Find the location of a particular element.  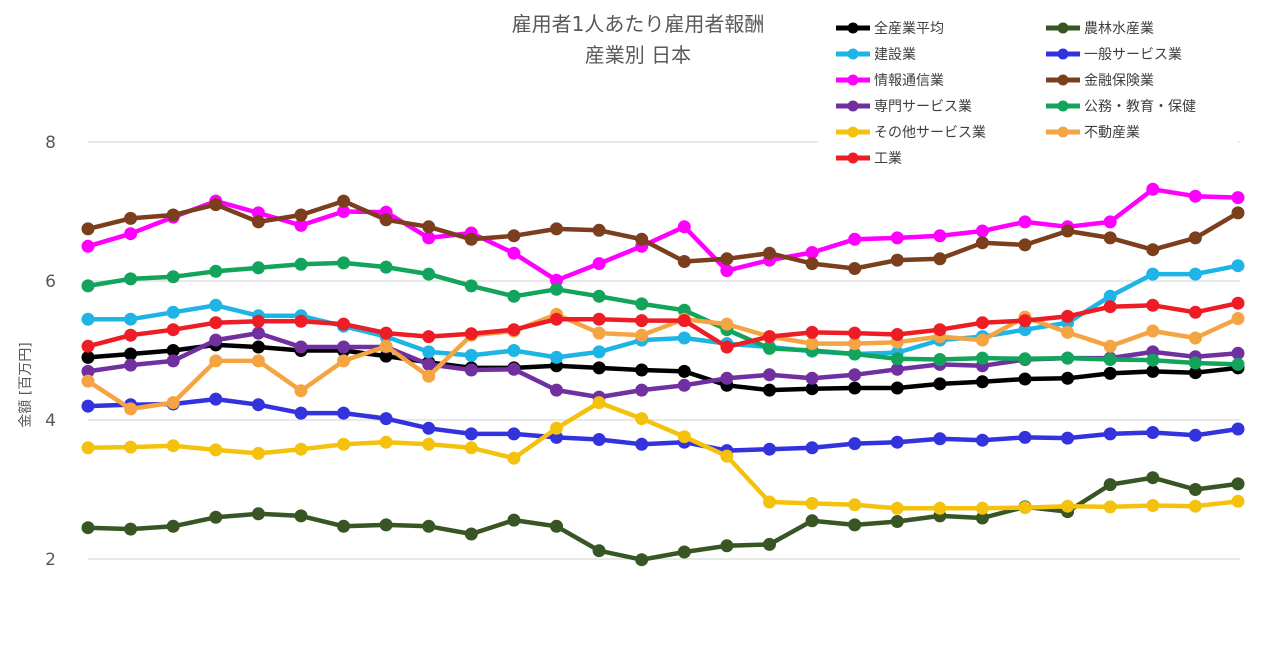

legend-item: 農林水産業 is located at coordinates (1100, 29).